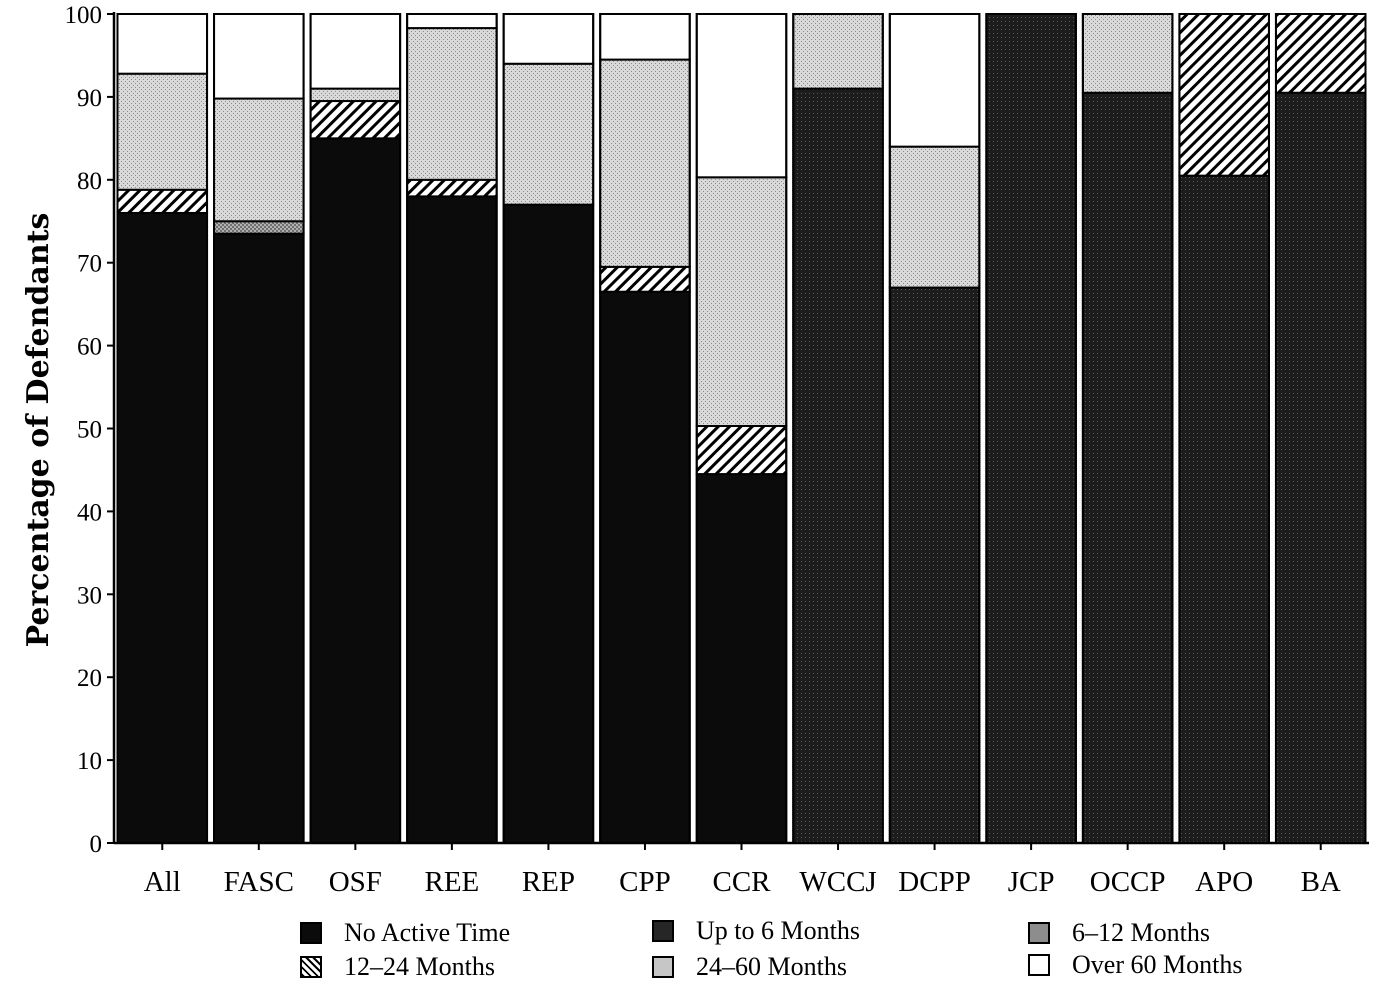 The height and width of the screenshot is (991, 1373). Describe the element at coordinates (1141, 932) in the screenshot. I see `legend-label: 6–12 Months` at that location.